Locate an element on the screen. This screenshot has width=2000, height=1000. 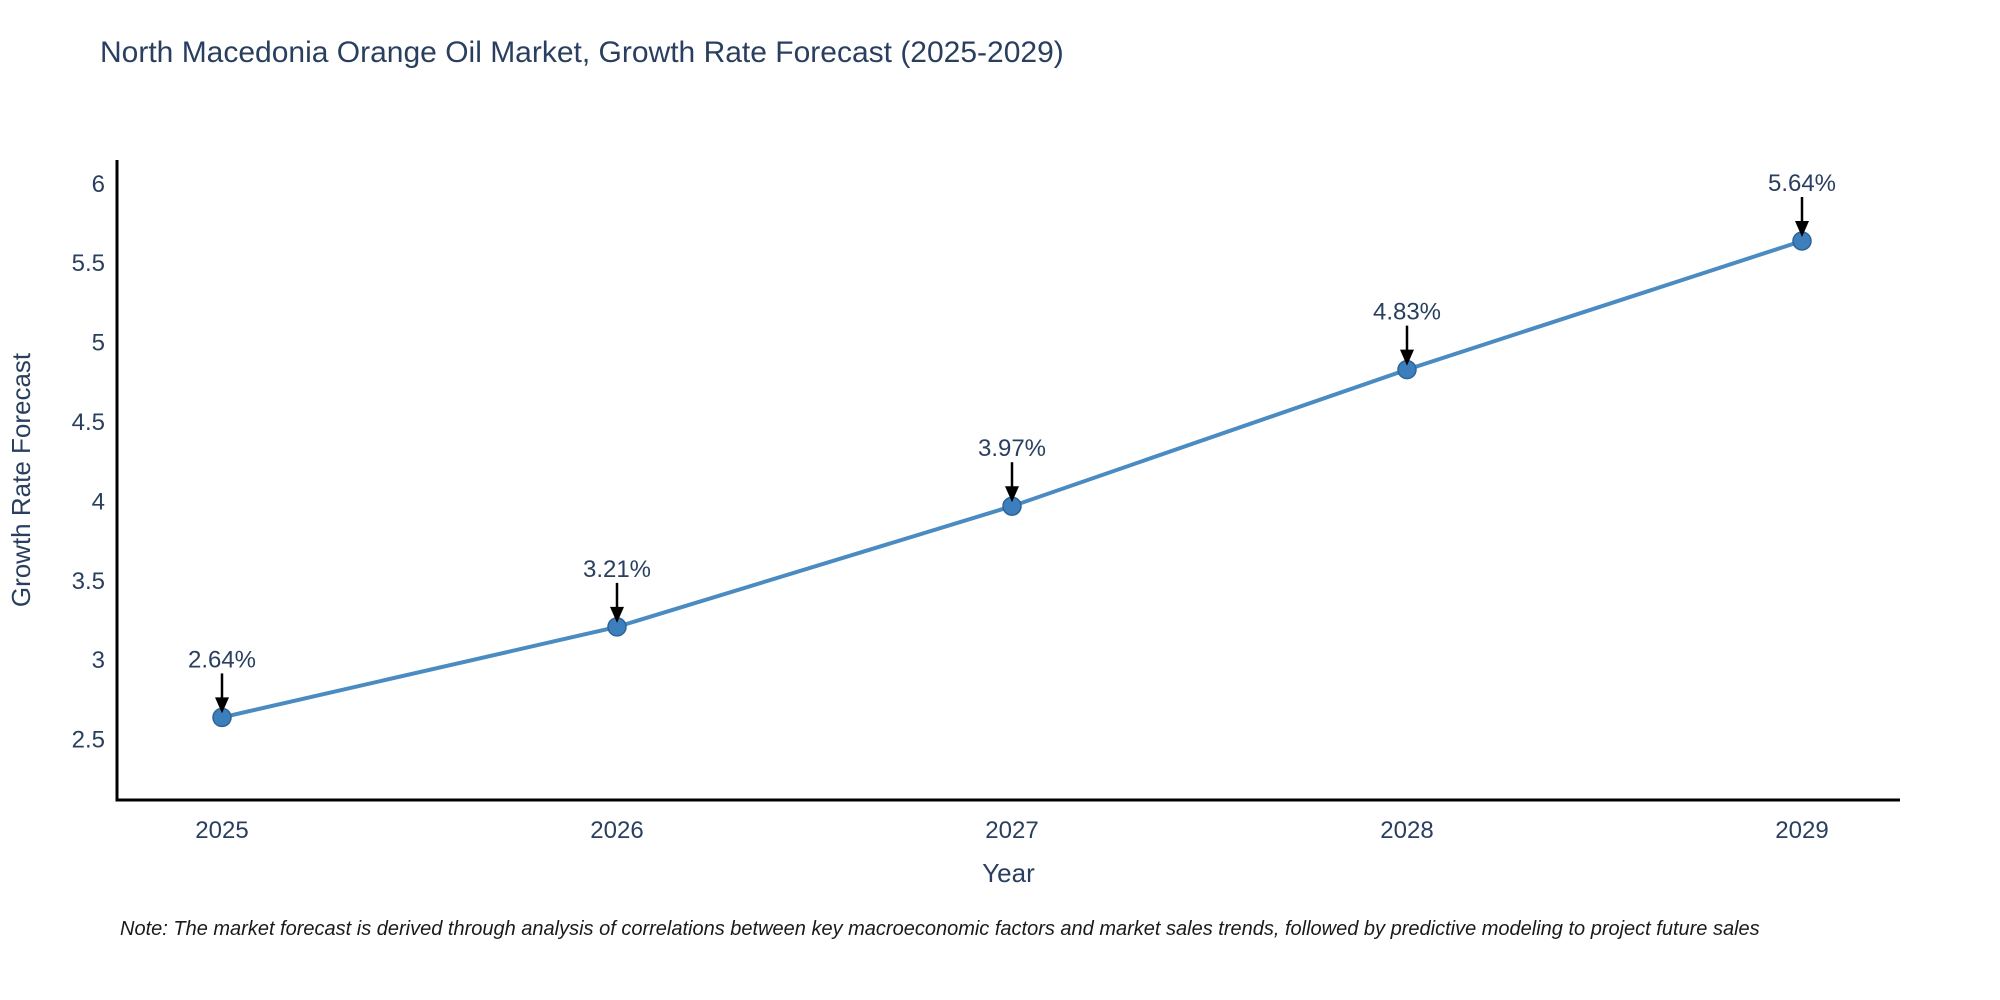
x-tick-label: 2026 is located at coordinates (616, 830).